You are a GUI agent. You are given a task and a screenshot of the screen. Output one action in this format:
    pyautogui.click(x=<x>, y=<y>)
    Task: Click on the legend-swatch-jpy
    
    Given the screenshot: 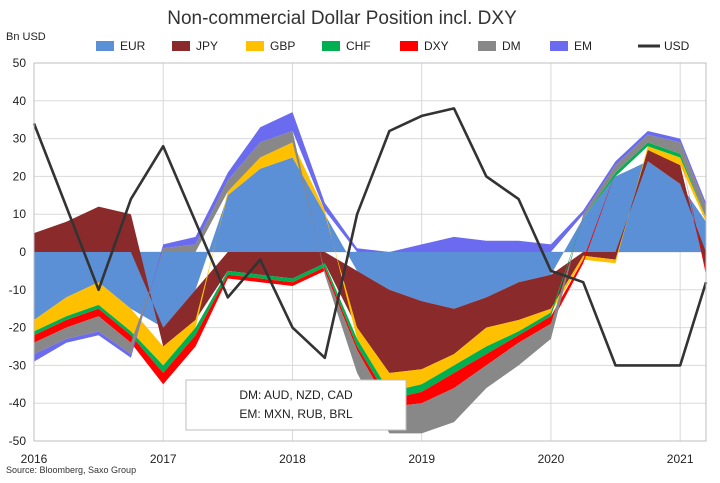 What is the action you would take?
    pyautogui.click(x=181, y=46)
    